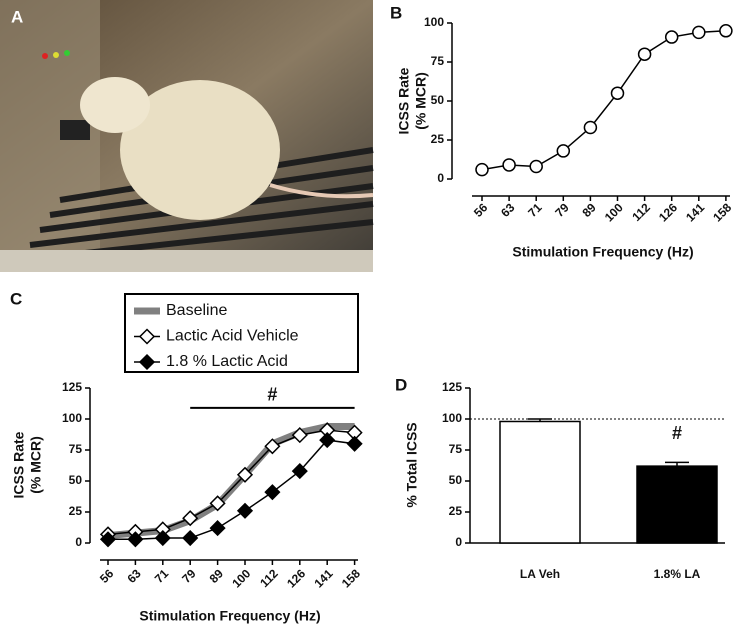 The height and width of the screenshot is (629, 733). Describe the element at coordinates (227, 361) in the screenshot. I see `legend-label: 1.8 % Lactic Acid` at that location.